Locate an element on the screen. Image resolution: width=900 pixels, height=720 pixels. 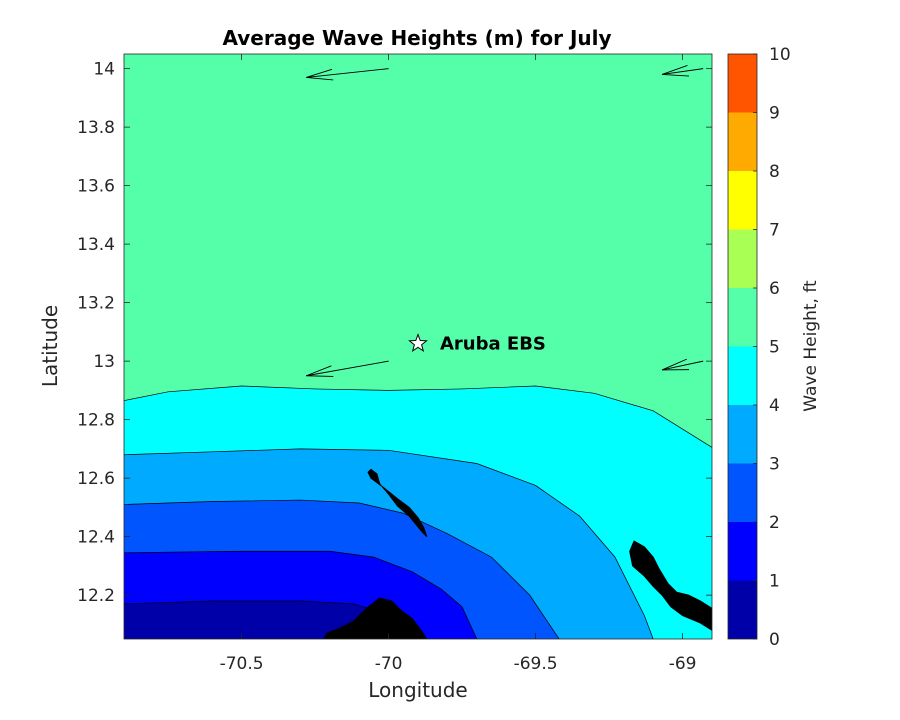
site-label: Aruba EBS is located at coordinates (493, 344).